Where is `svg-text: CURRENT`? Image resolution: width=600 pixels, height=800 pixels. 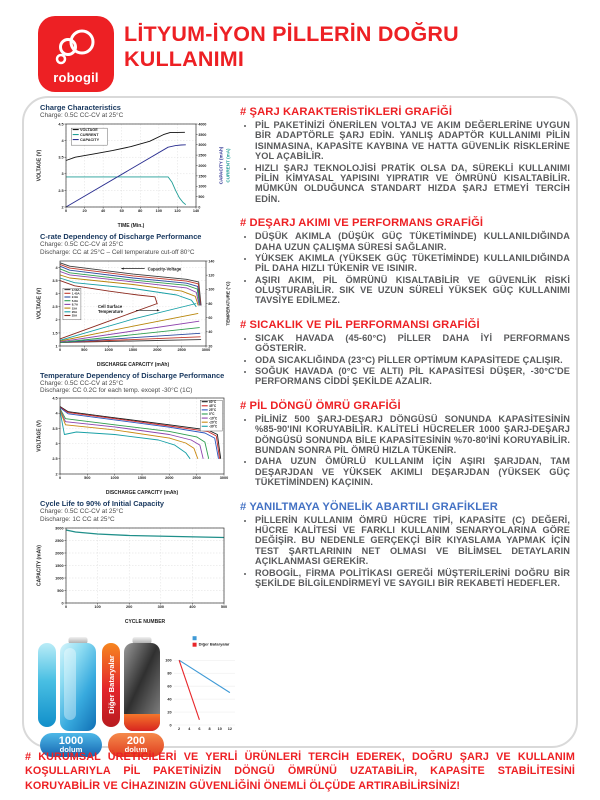
svg-text: CURRENT is located at coordinates (89, 135).